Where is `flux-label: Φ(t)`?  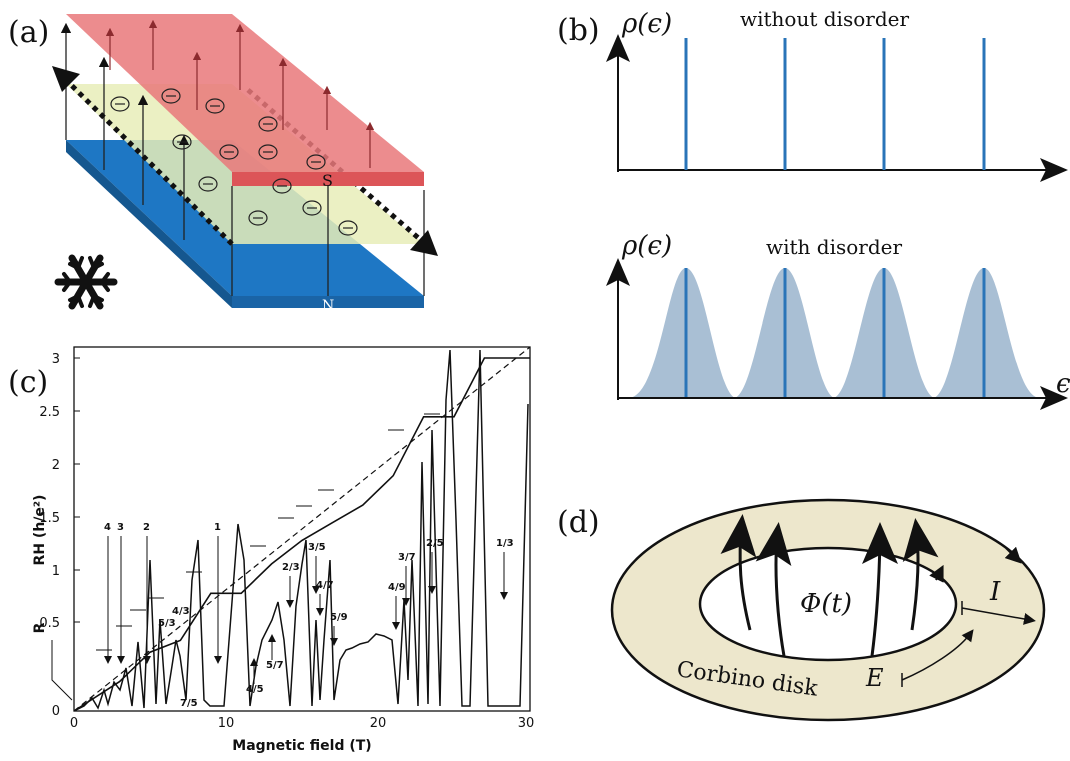 flux-label: Φ(t) is located at coordinates (826, 604).